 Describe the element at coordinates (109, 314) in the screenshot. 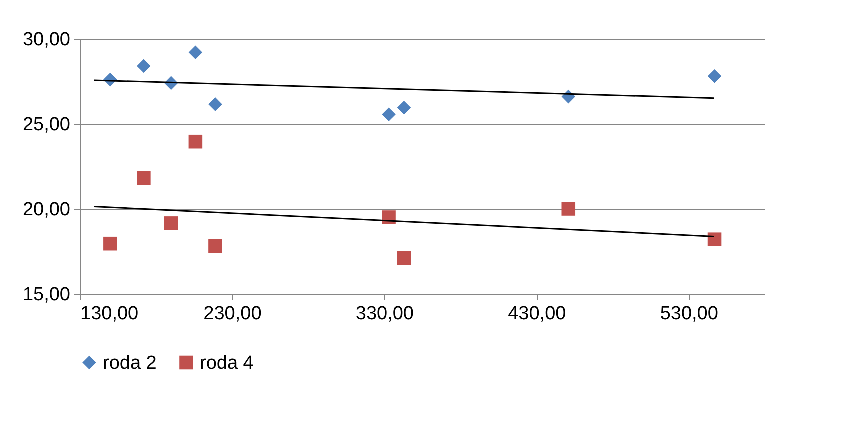

I see `x-tick-label: 130,00` at that location.